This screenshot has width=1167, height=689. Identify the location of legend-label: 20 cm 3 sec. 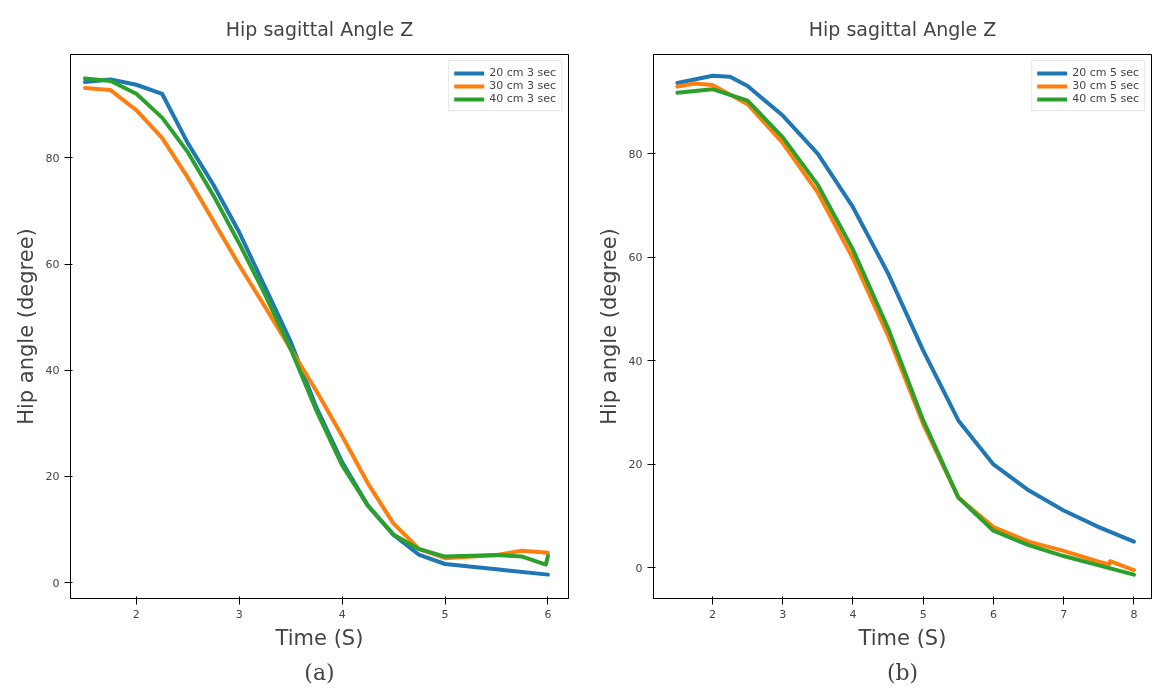
(522, 72).